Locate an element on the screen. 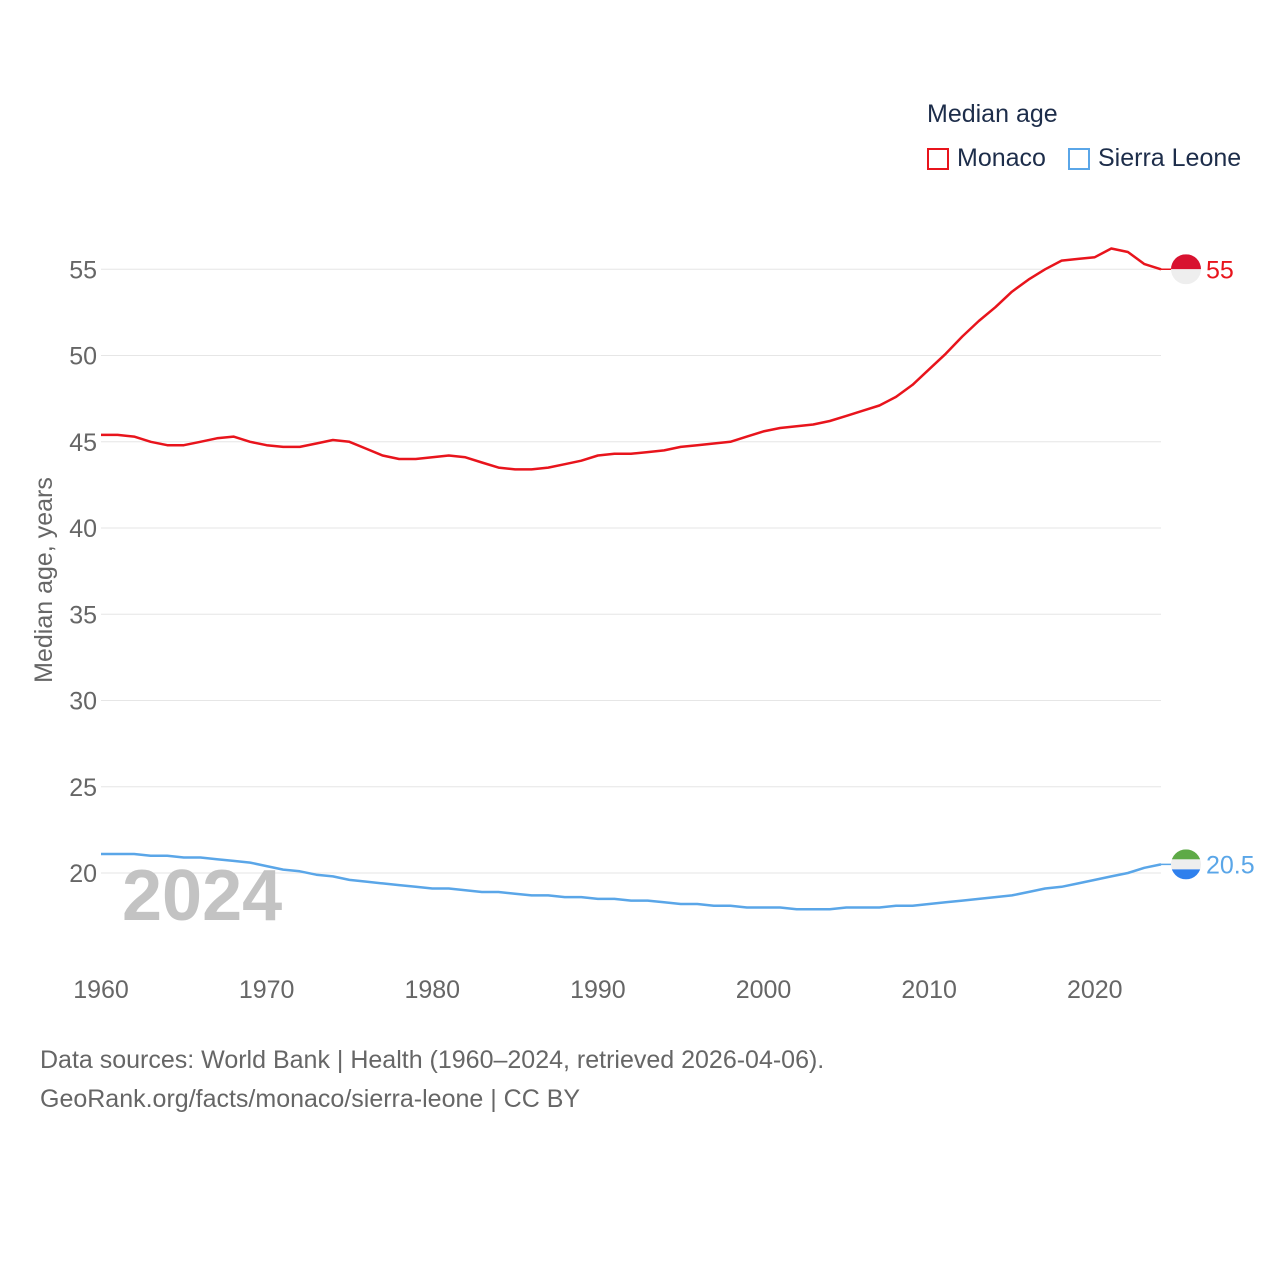 The width and height of the screenshot is (1280, 1280). series-line-sierra-leone is located at coordinates (631, 881).